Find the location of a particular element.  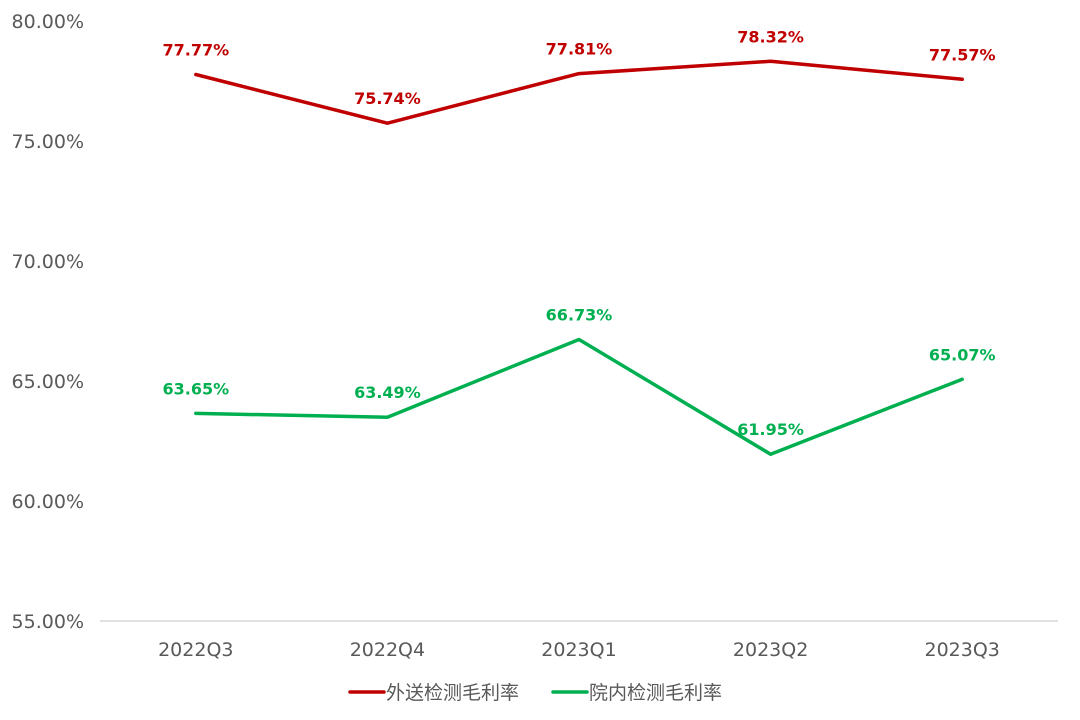

data-label: 61.95% is located at coordinates (770, 429).